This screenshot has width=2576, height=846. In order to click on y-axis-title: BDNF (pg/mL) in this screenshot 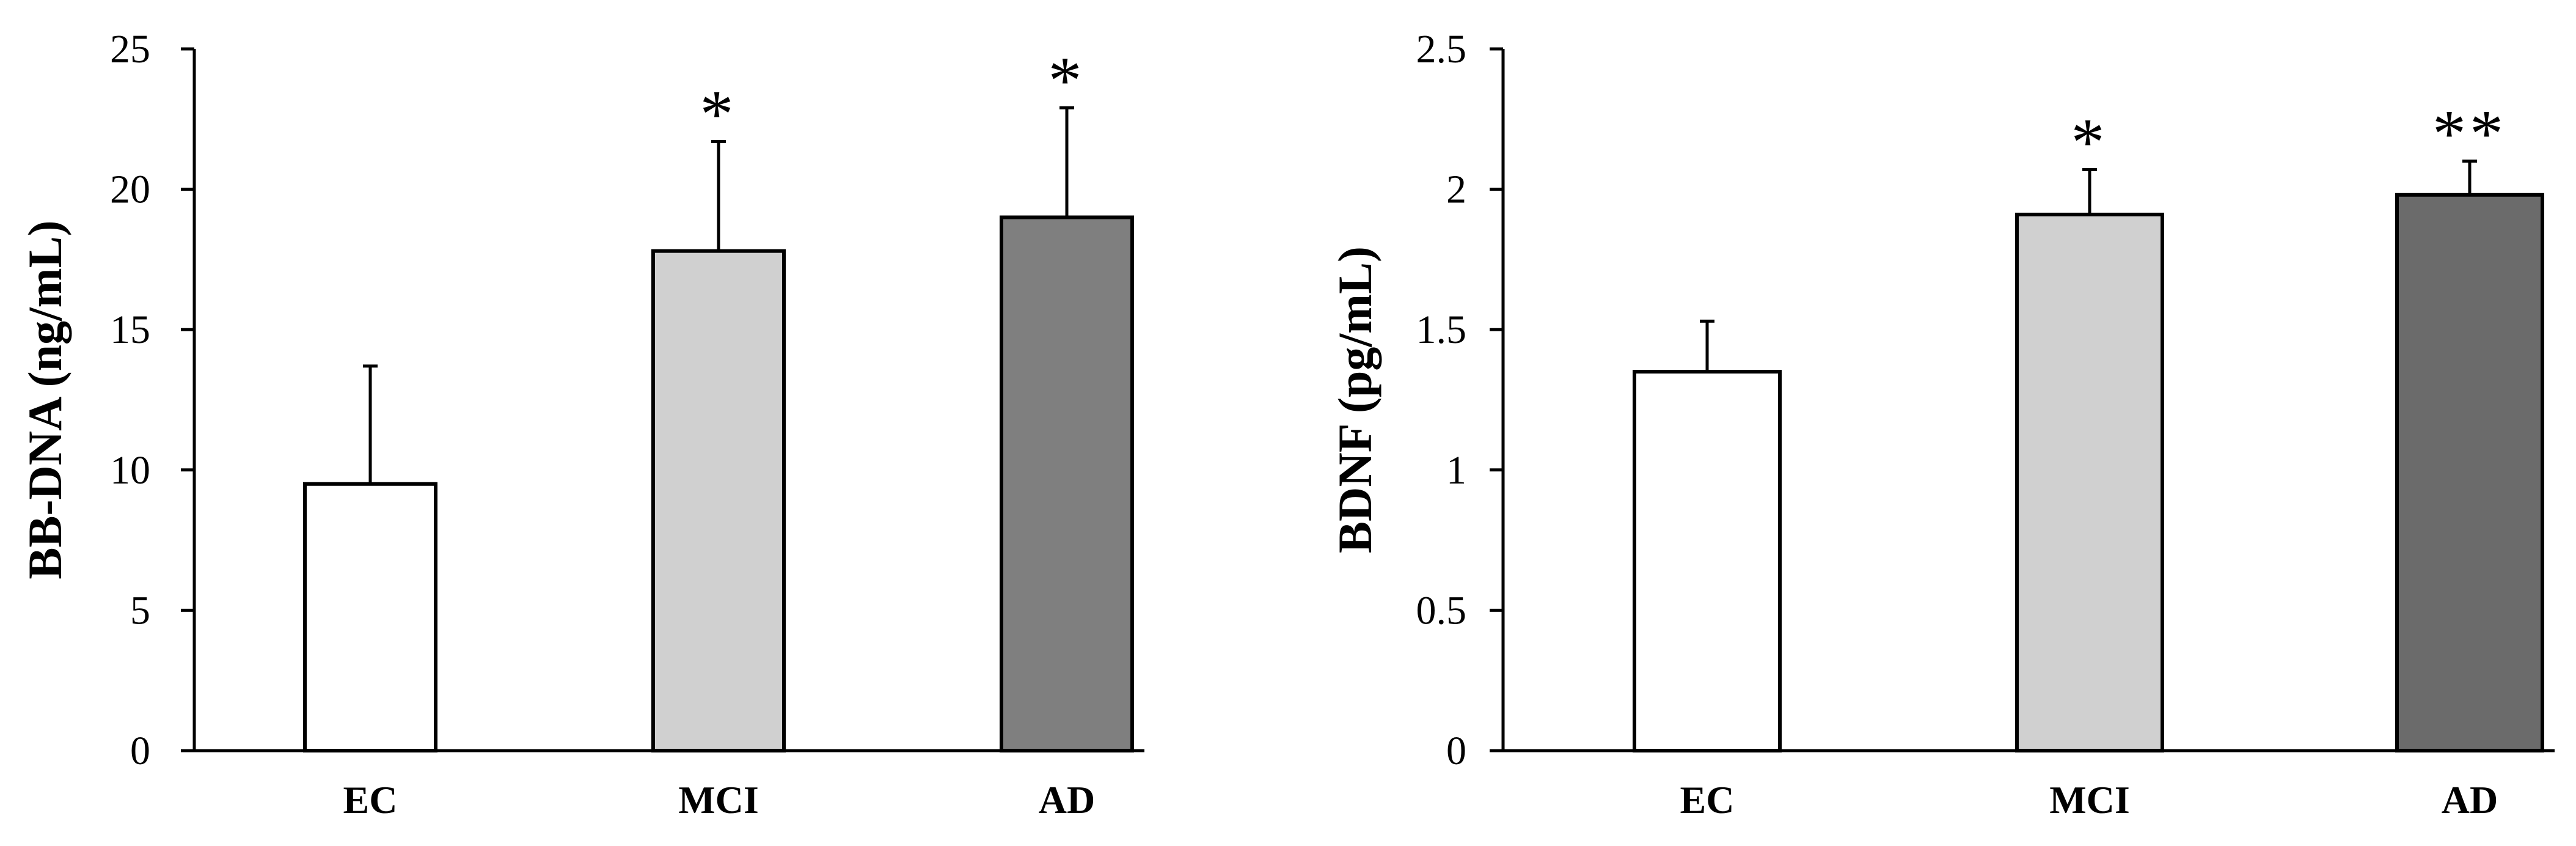, I will do `click(1354, 399)`.